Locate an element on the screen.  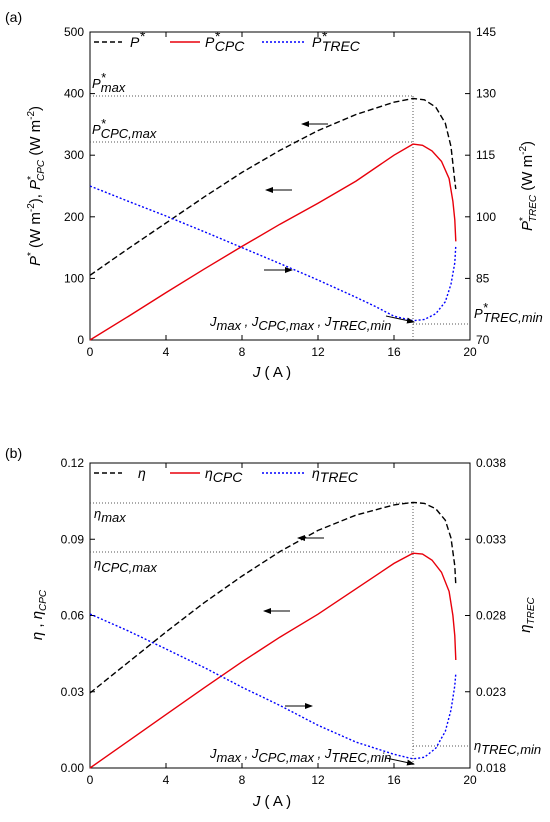
panel-b-etacpcmax-annotation: ηCPC,max is located at coordinates (125, 565).